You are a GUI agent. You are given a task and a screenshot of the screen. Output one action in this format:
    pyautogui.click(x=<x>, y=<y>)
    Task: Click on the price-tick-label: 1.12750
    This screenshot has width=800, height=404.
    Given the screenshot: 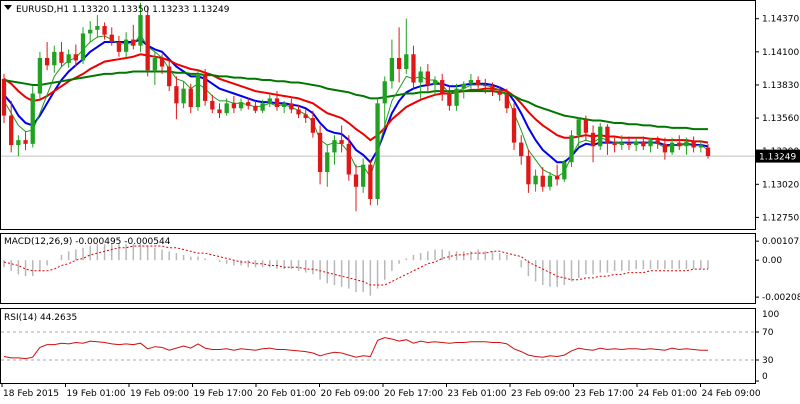 What is the action you would take?
    pyautogui.click(x=780, y=218)
    